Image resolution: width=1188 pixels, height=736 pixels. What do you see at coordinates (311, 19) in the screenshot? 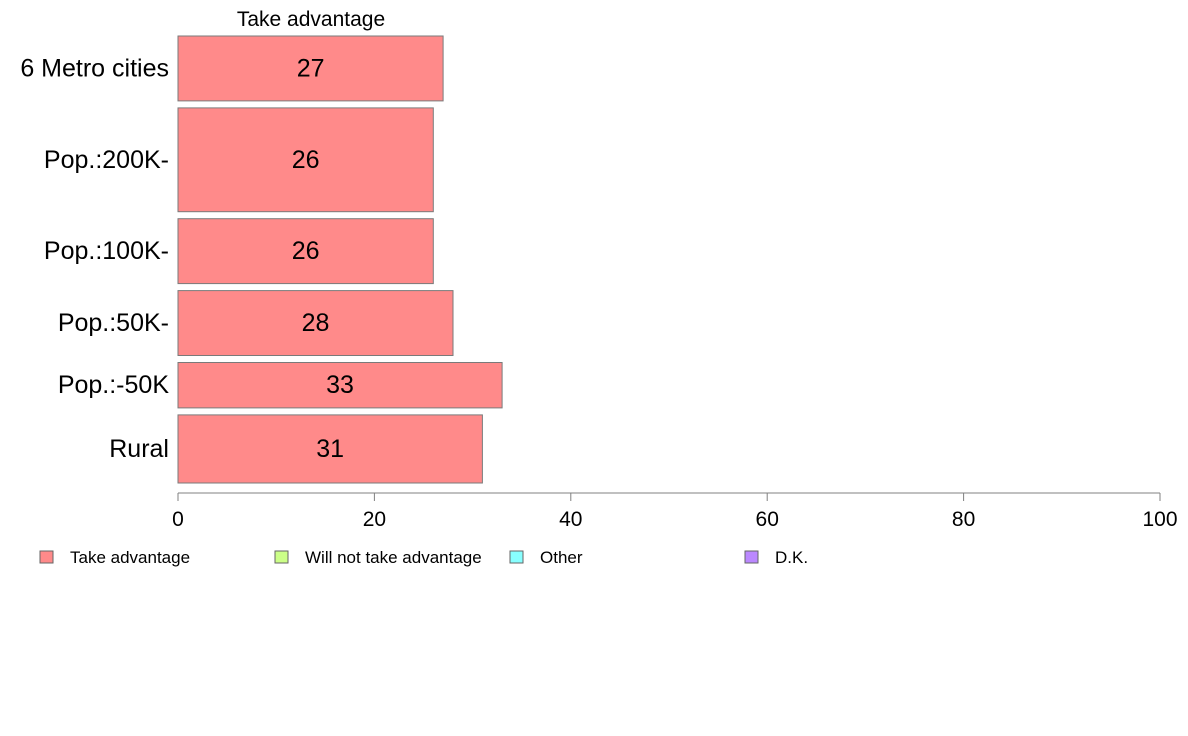
I see `series-title: Take advantage` at bounding box center [311, 19].